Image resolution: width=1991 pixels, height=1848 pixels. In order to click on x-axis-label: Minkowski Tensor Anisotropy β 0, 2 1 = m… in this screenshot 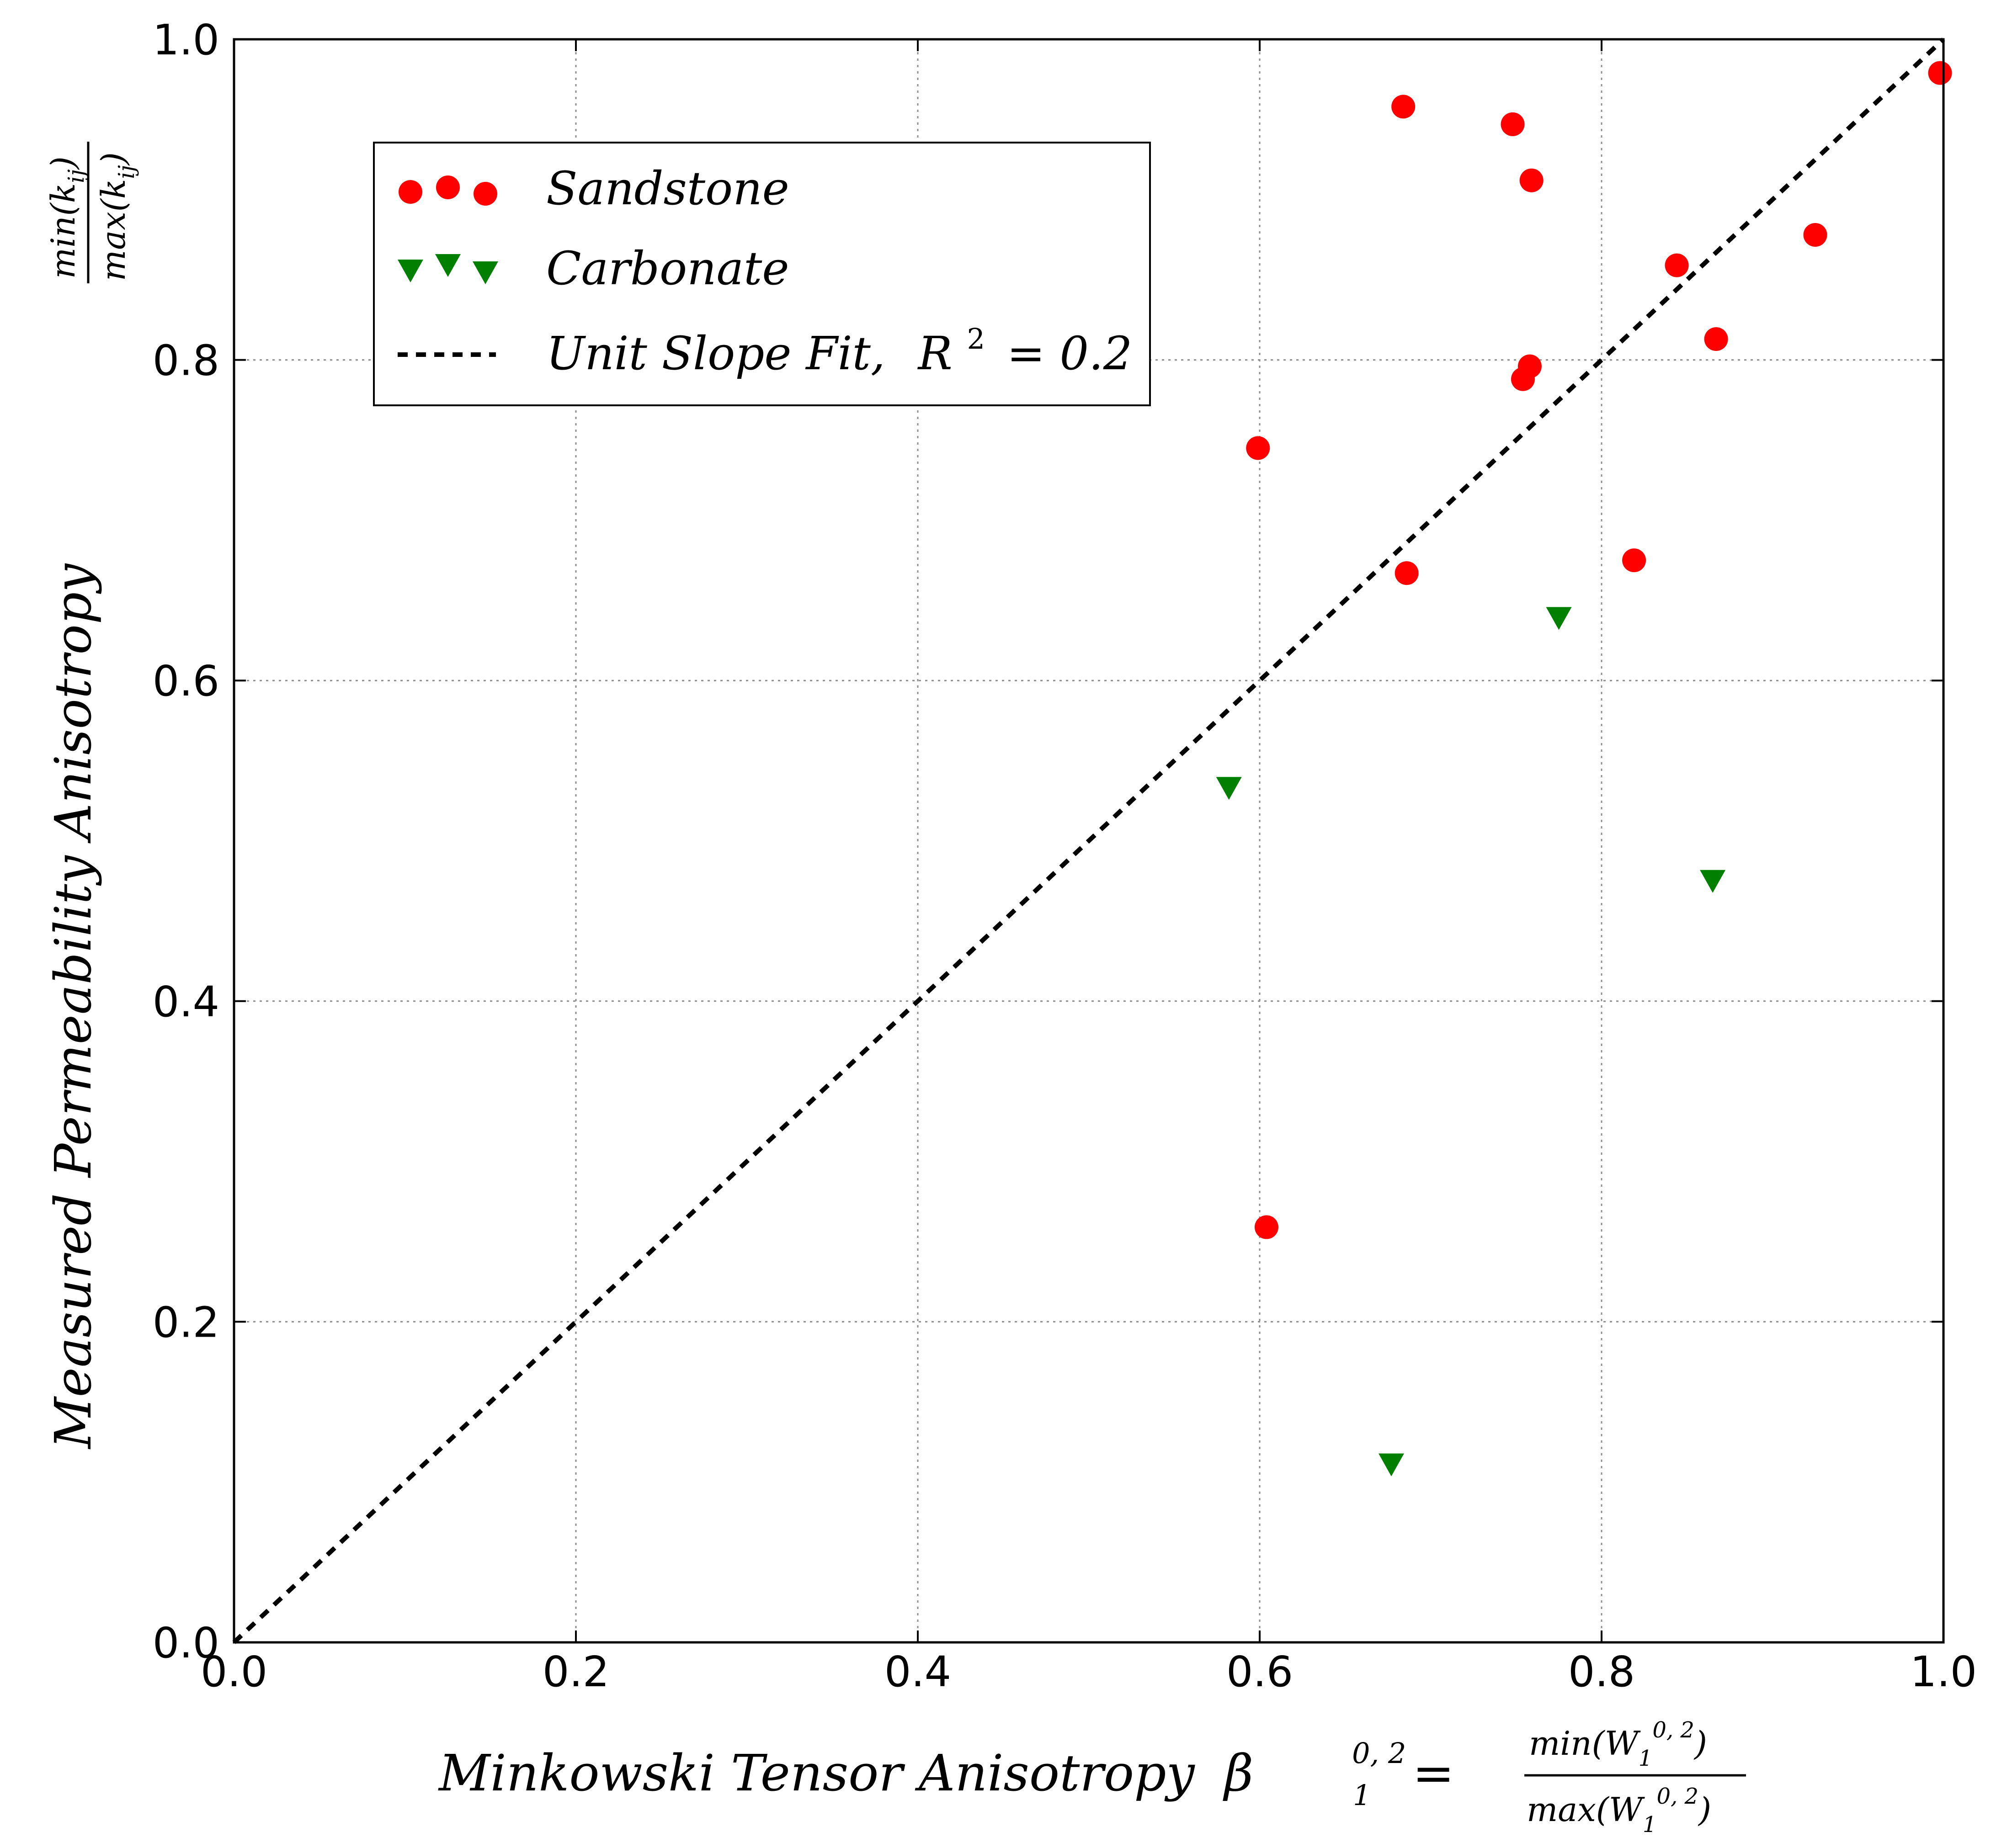, I will do `click(1092, 1777)`.